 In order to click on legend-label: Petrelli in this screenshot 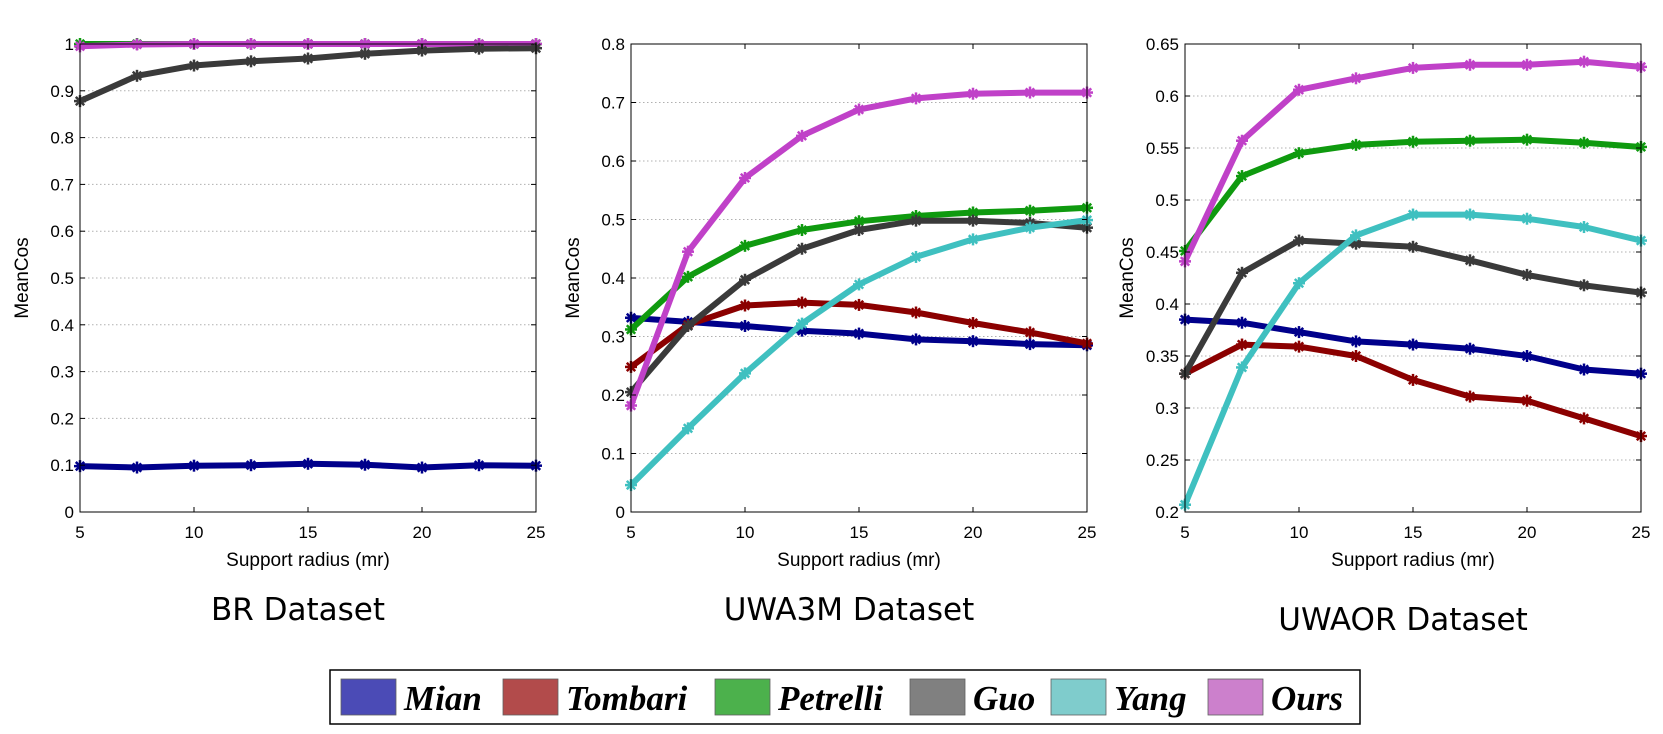, I will do `click(830, 698)`.